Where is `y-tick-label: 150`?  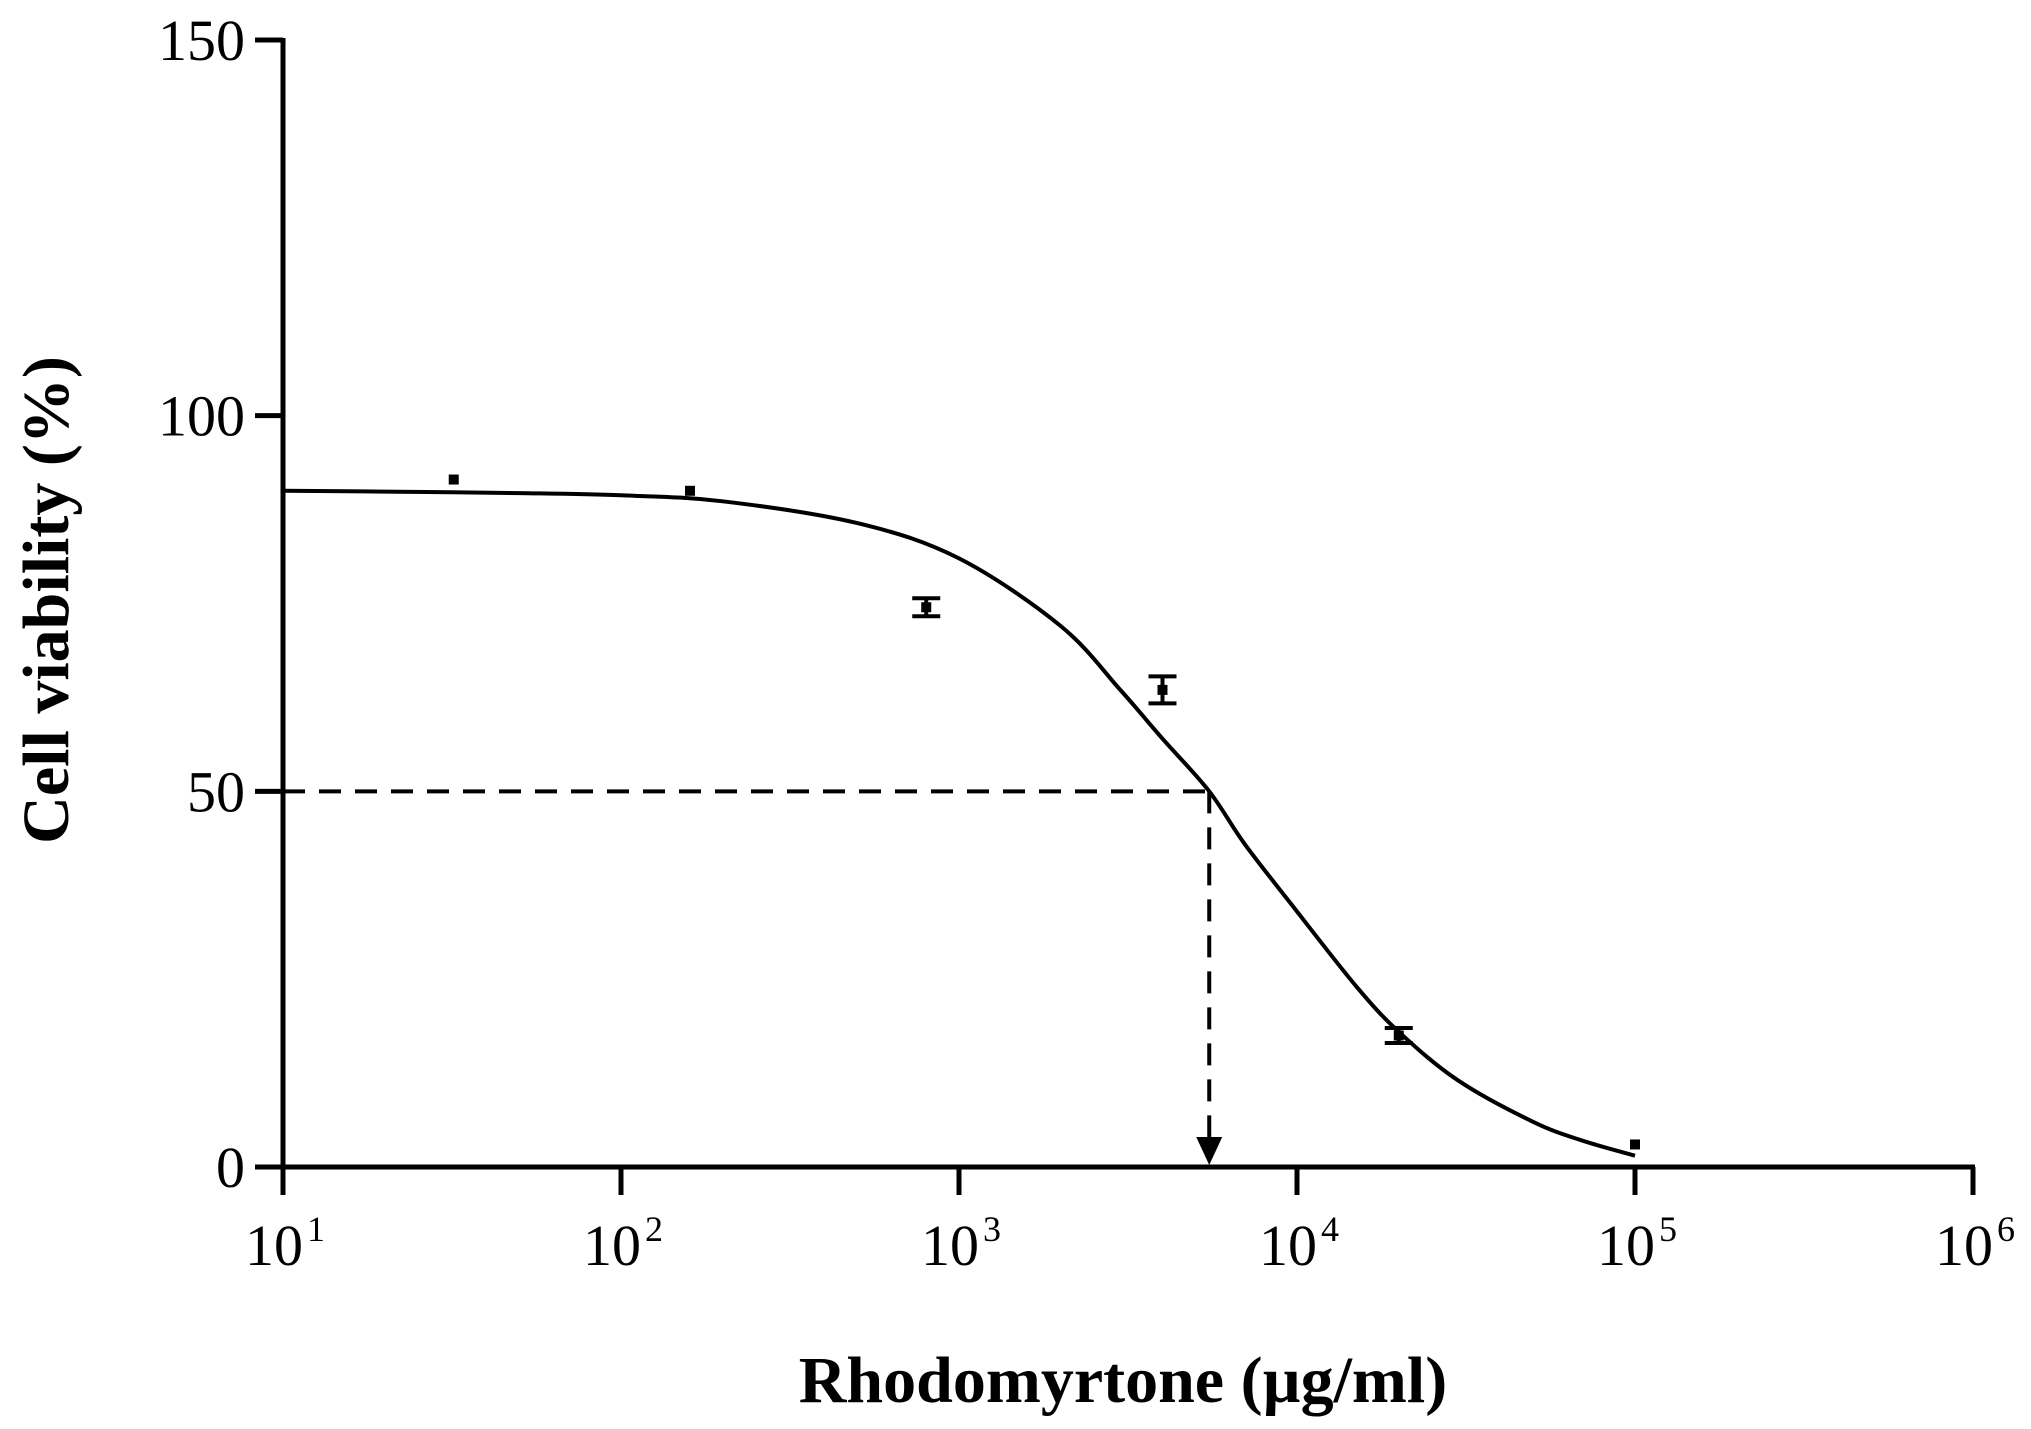 y-tick-label: 150 is located at coordinates (201, 40).